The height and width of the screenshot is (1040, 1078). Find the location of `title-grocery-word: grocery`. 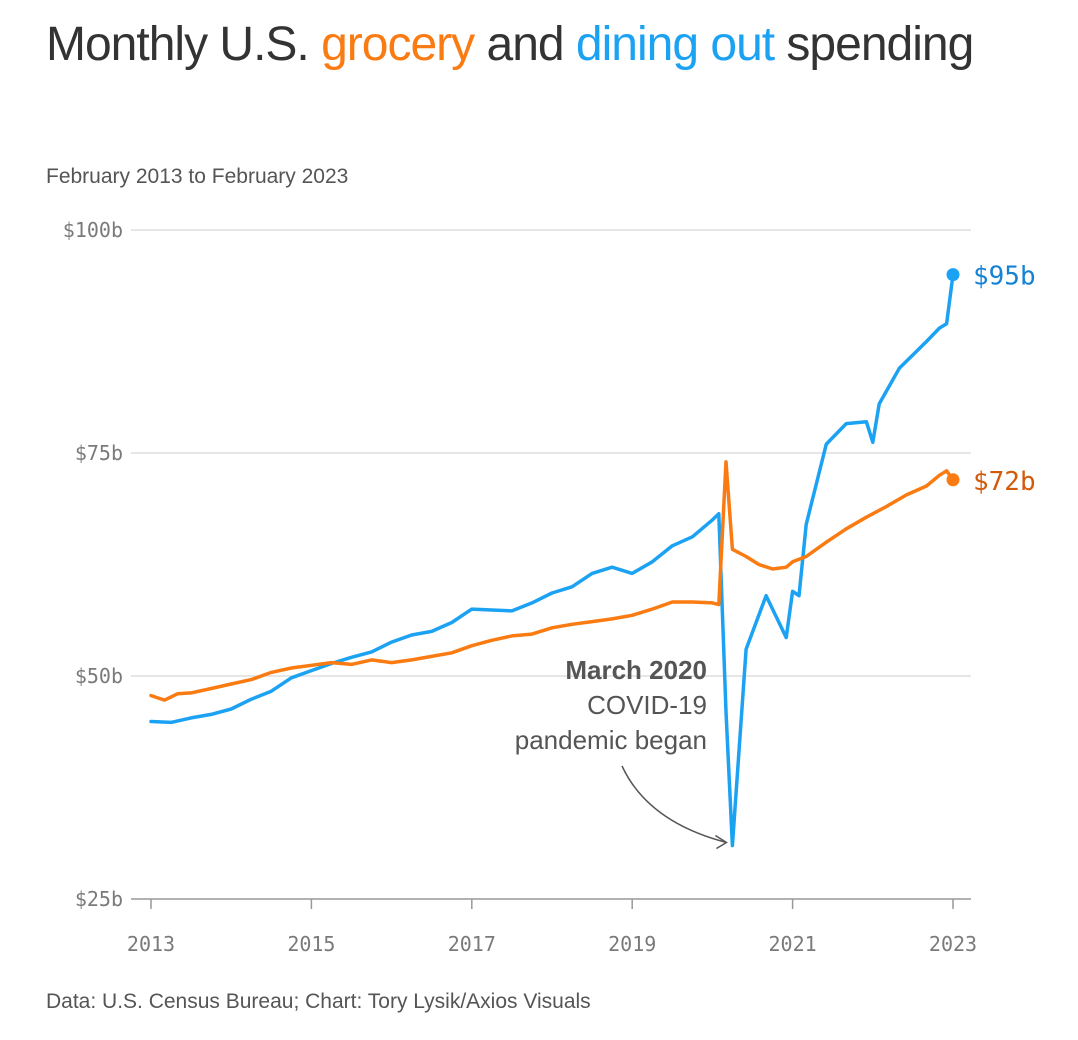

title-grocery-word: grocery is located at coordinates (398, 44).